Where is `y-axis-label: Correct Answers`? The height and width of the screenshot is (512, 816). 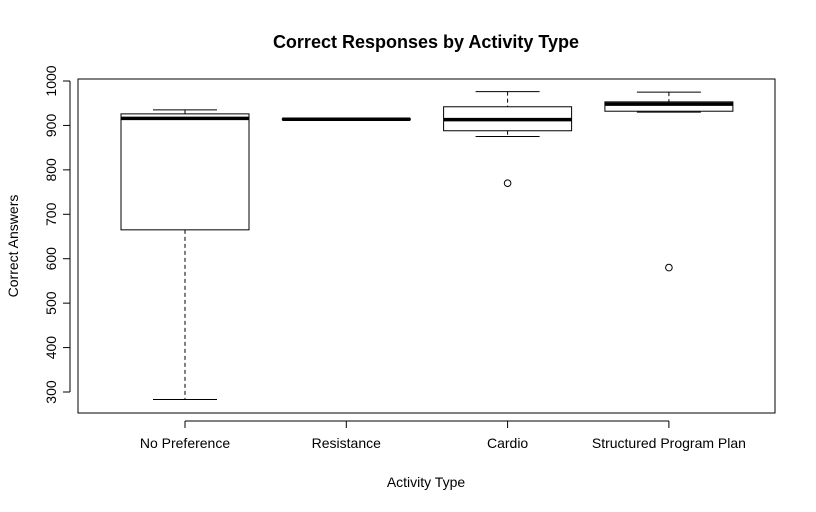 y-axis-label: Correct Answers is located at coordinates (13, 246).